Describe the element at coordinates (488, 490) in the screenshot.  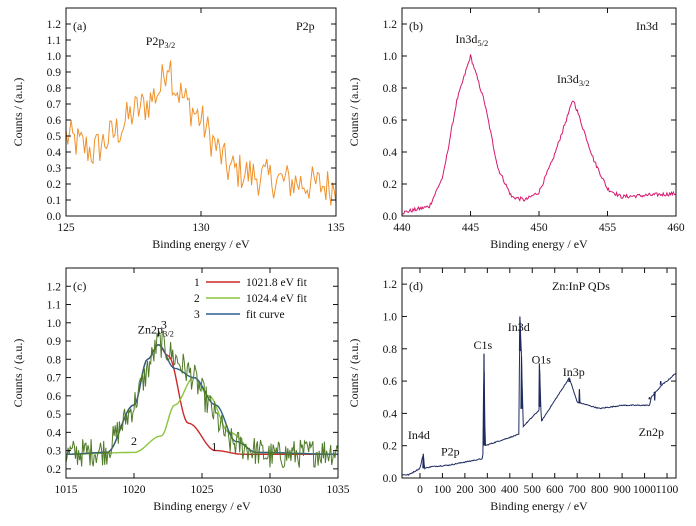
I see `x-tick-label: 300` at that location.